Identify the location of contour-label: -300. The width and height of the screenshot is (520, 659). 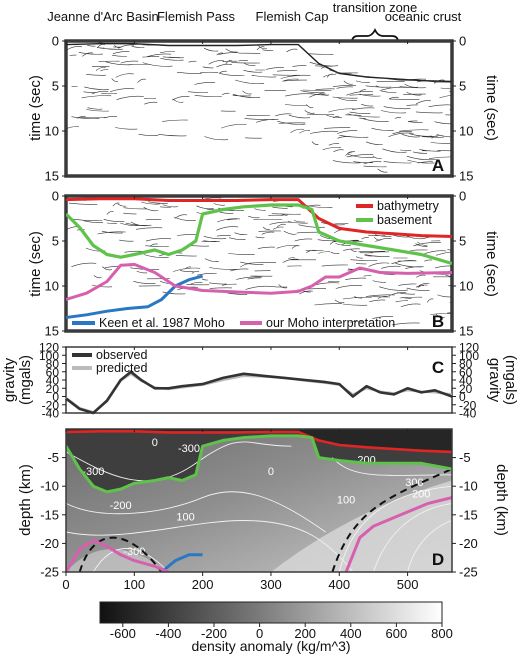
(93, 472).